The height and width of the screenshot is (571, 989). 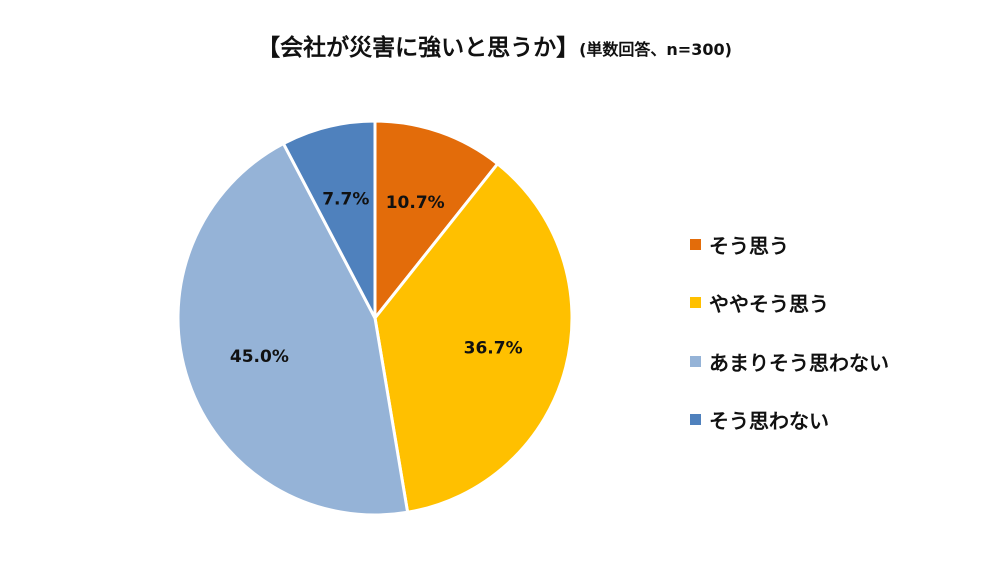 I want to click on chart-subtitle: (単数回答、n=300), so click(x=655, y=49).